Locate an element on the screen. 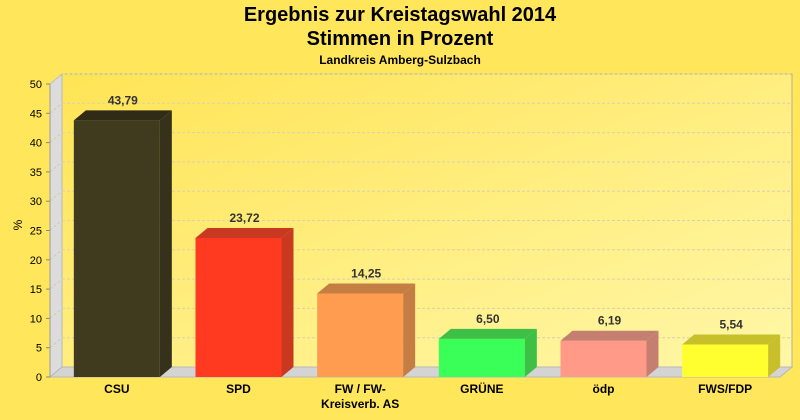 The height and width of the screenshot is (420, 800). category-label: SPD is located at coordinates (238, 389).